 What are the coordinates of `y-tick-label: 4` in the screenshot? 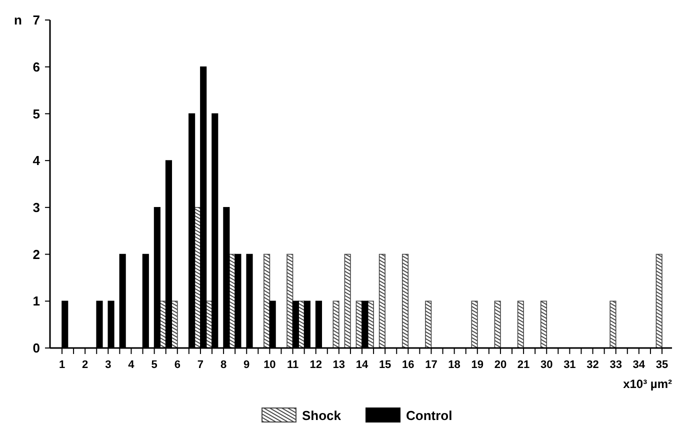 It's located at (36, 160).